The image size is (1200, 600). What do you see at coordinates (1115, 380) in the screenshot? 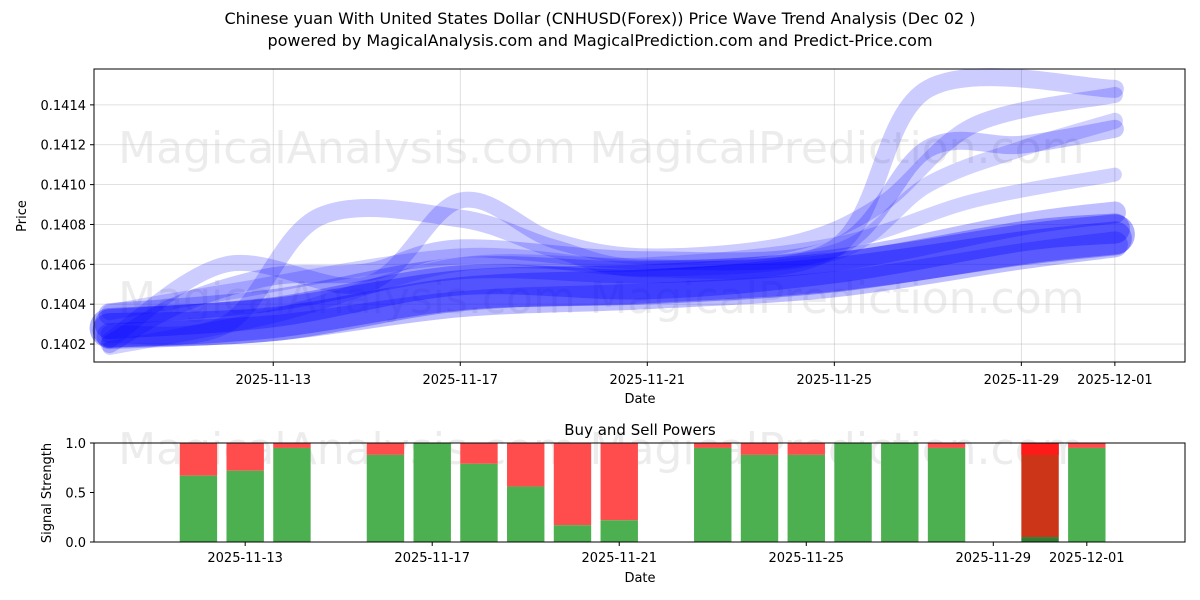
I see `price-x-tick-label: 2025-12-01` at bounding box center [1115, 380].